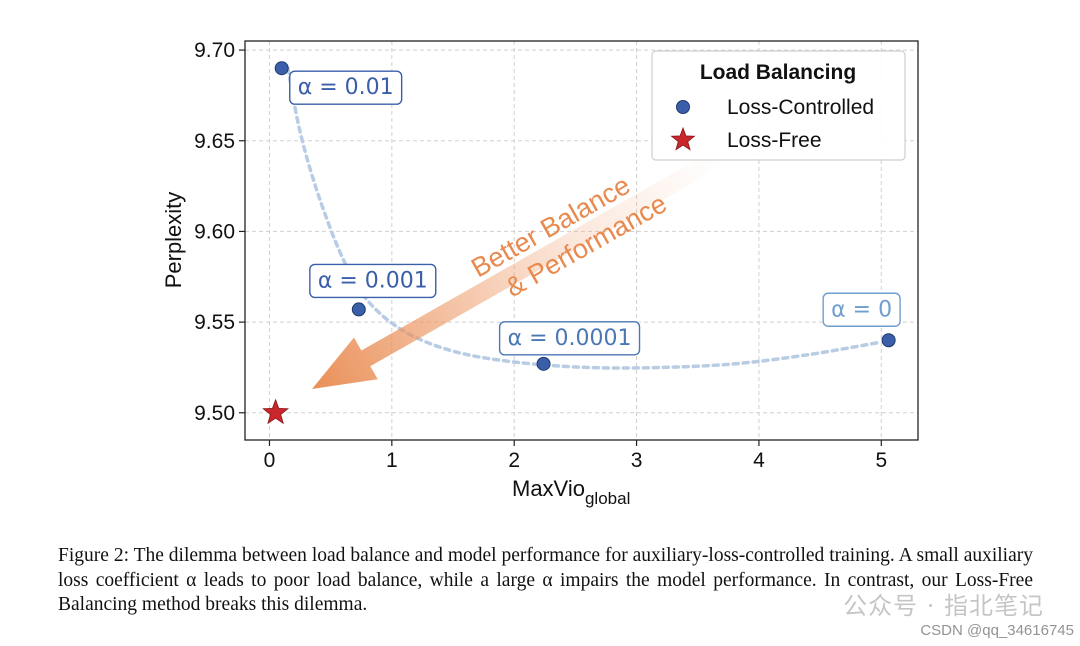  I want to click on y-axis-label: Perplexity, so click(173, 240).